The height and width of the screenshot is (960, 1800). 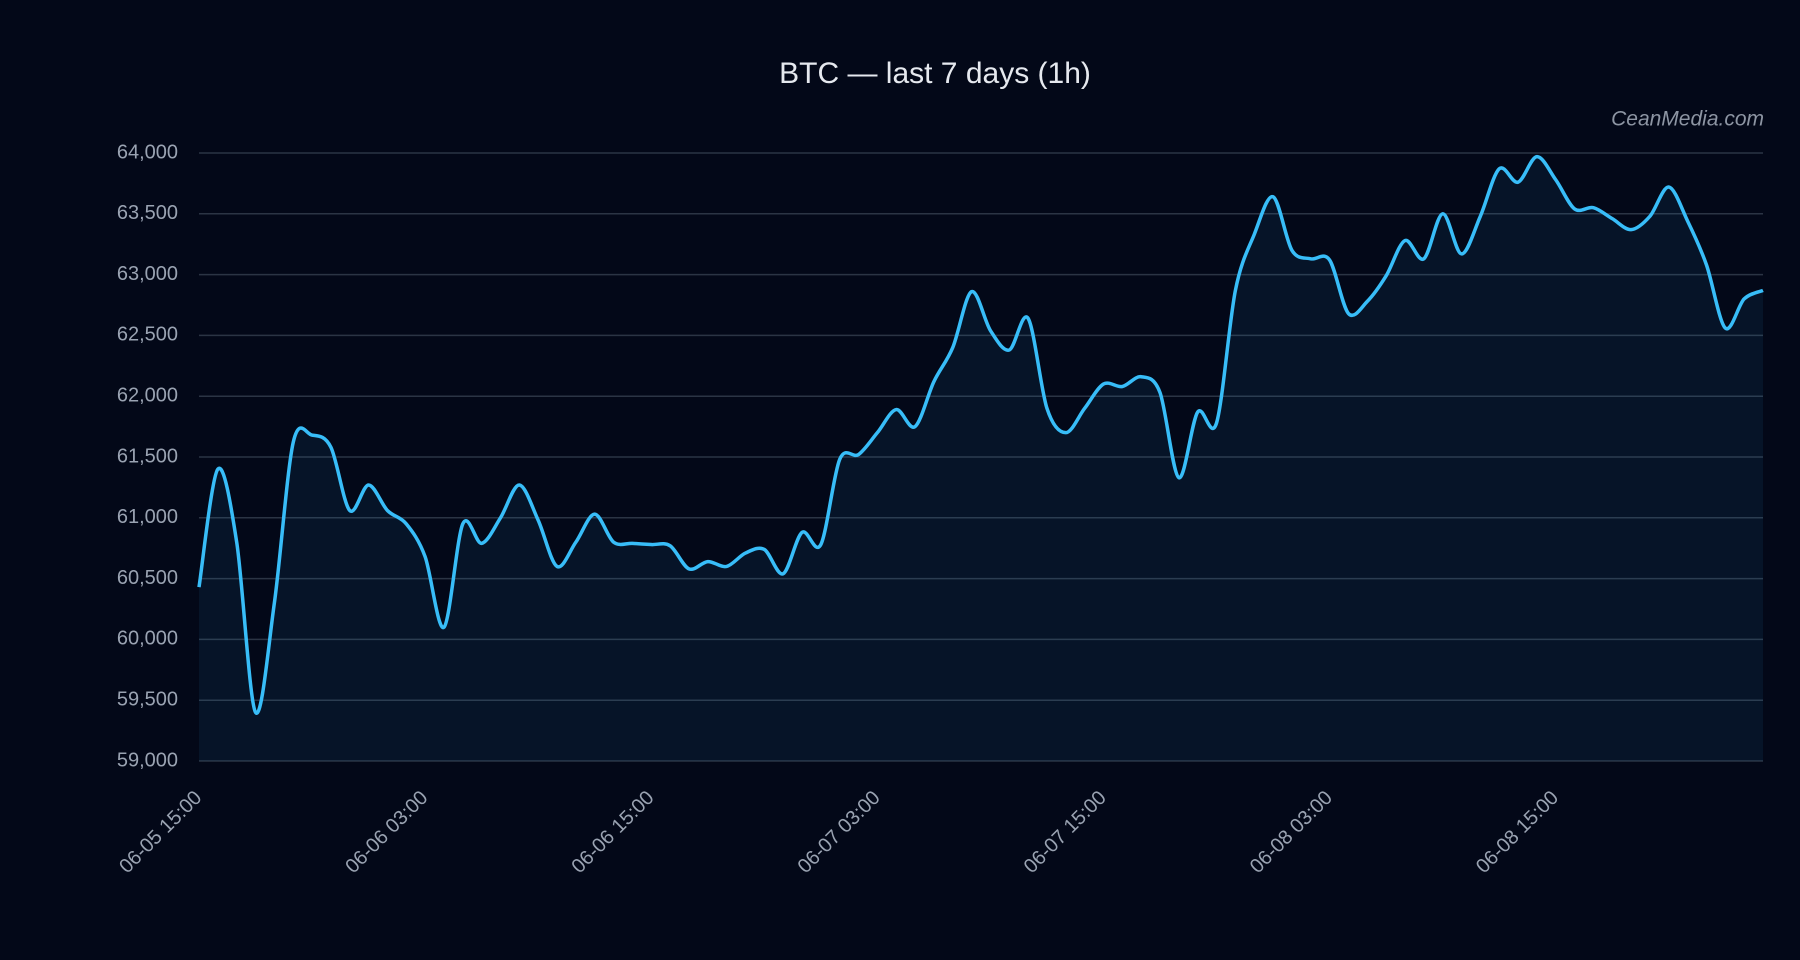 What do you see at coordinates (935, 73) in the screenshot?
I see `chart-title: BTC — last 7 days (1h)` at bounding box center [935, 73].